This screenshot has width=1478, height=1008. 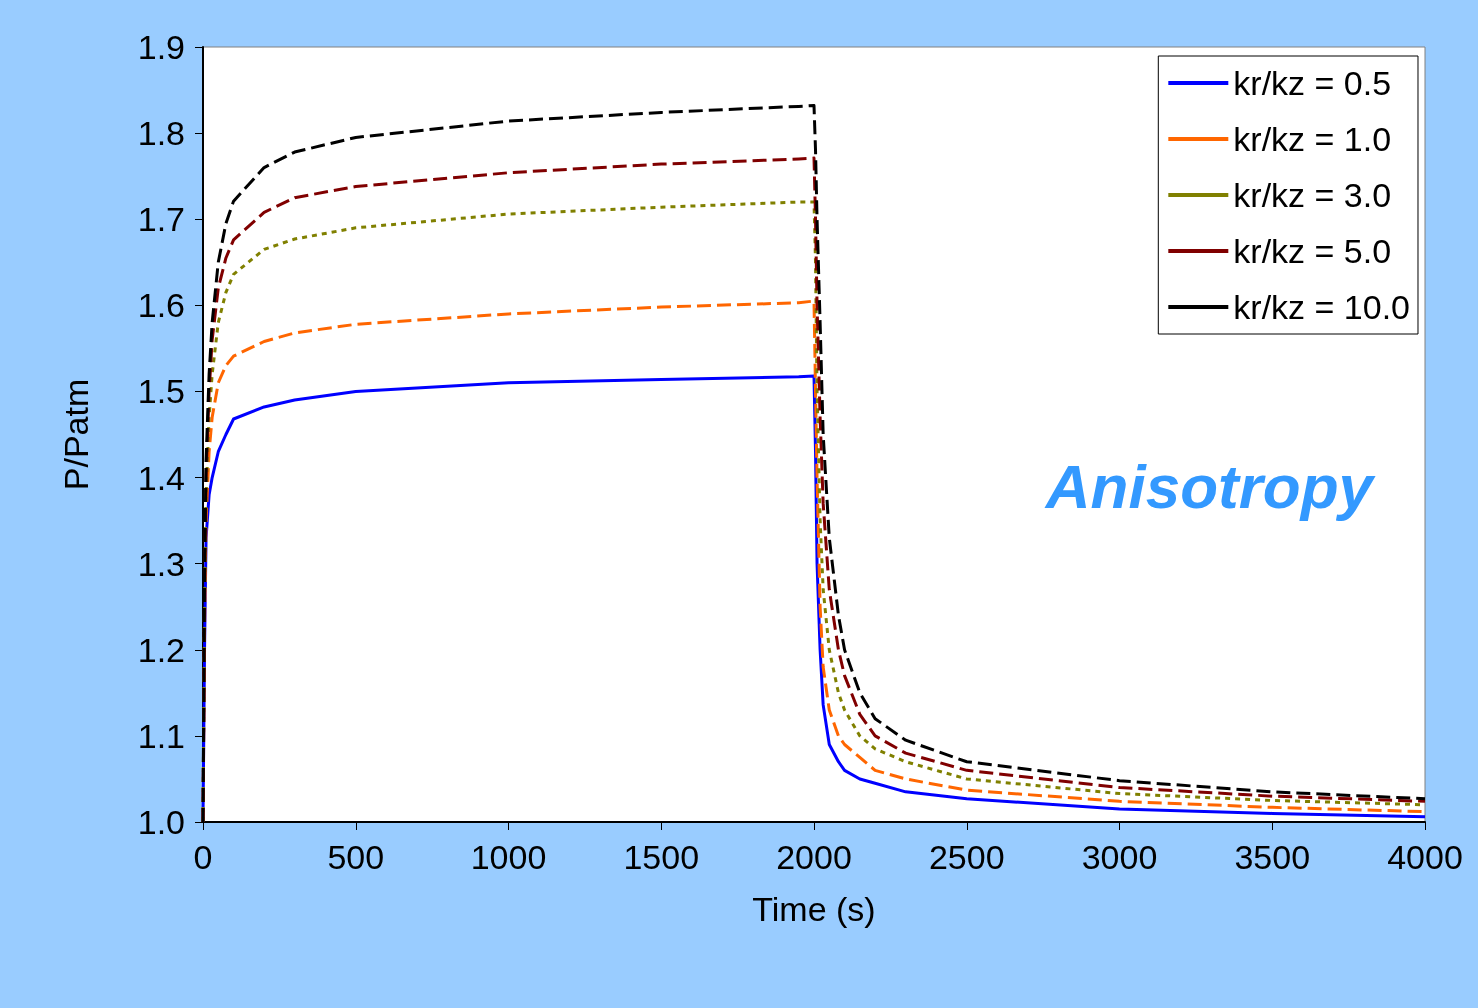 What do you see at coordinates (161, 391) in the screenshot?
I see `y-tick-label: 1.5` at bounding box center [161, 391].